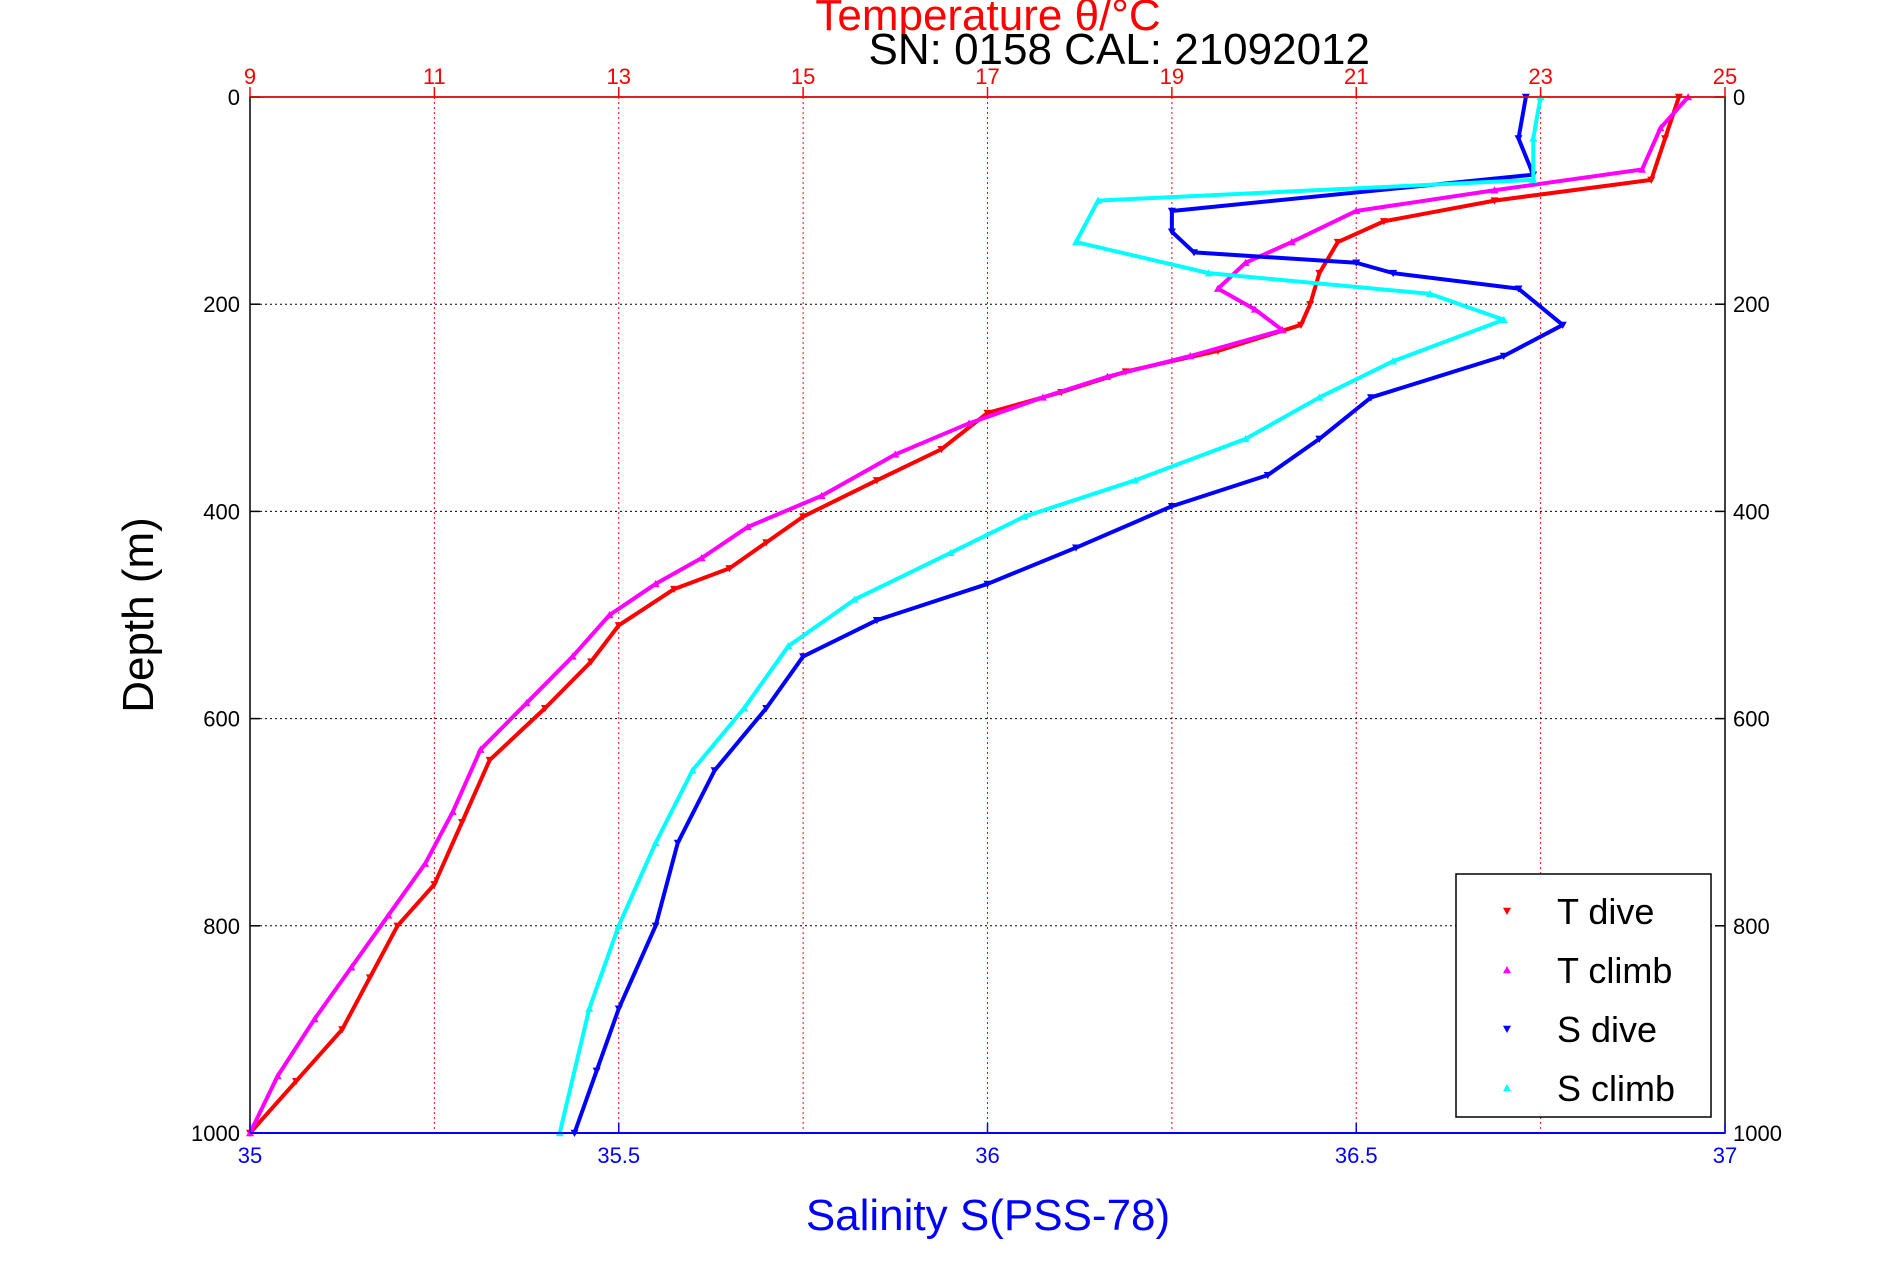  What do you see at coordinates (215, 1133) in the screenshot?
I see `left-axis-tick-label: 1000` at bounding box center [215, 1133].